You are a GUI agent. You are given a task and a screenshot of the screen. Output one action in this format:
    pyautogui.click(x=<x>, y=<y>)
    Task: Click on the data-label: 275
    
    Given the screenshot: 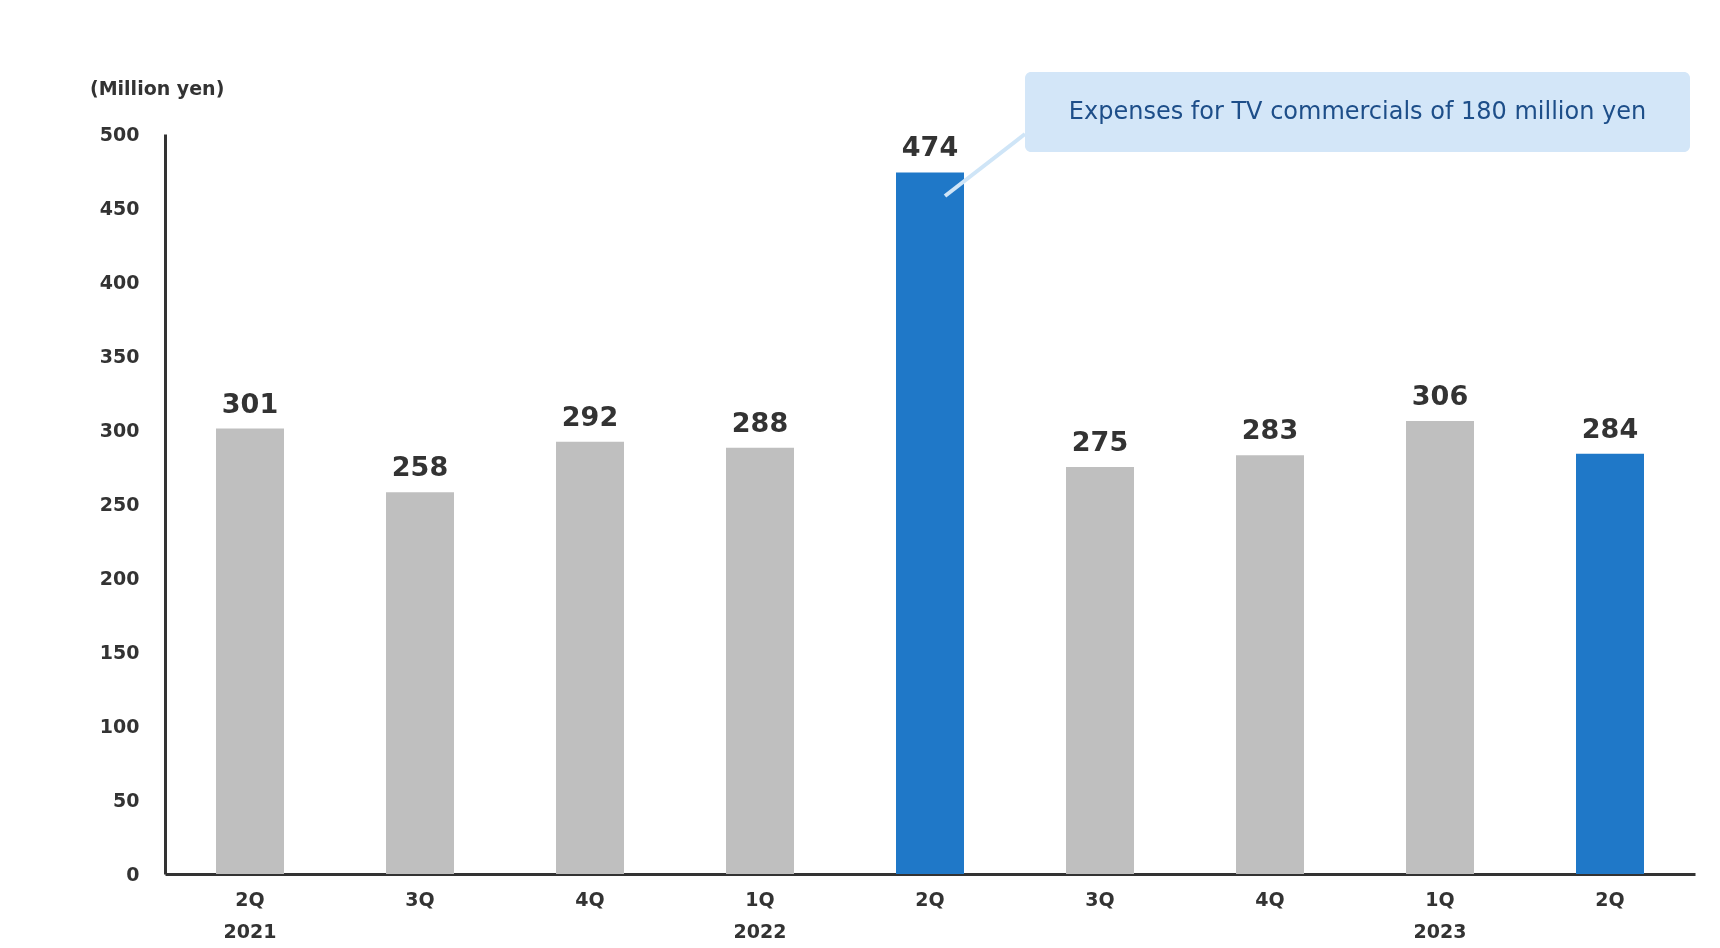 What is the action you would take?
    pyautogui.click(x=1100, y=441)
    